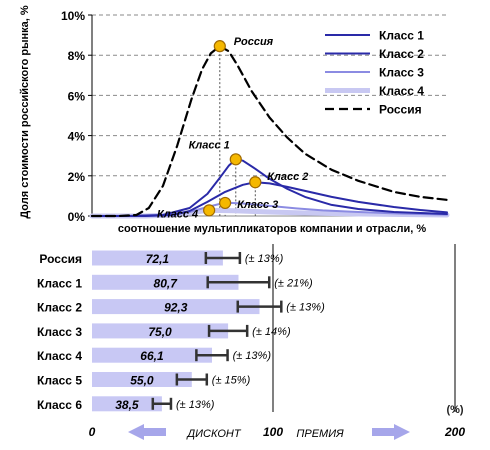 The height and width of the screenshot is (450, 490). I want to click on bar-category-label: Класс 4, so click(59, 356).